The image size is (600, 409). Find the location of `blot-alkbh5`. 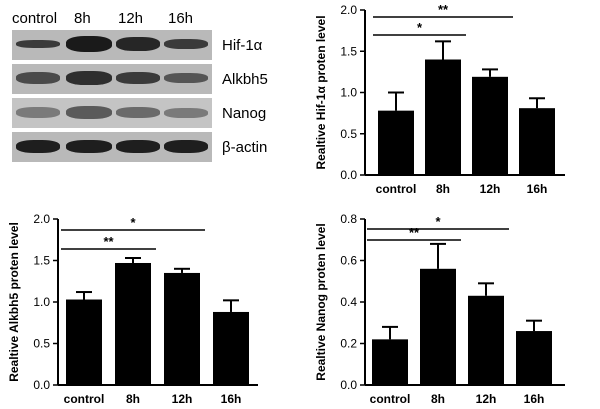

blot-alkbh5 is located at coordinates (112, 79).